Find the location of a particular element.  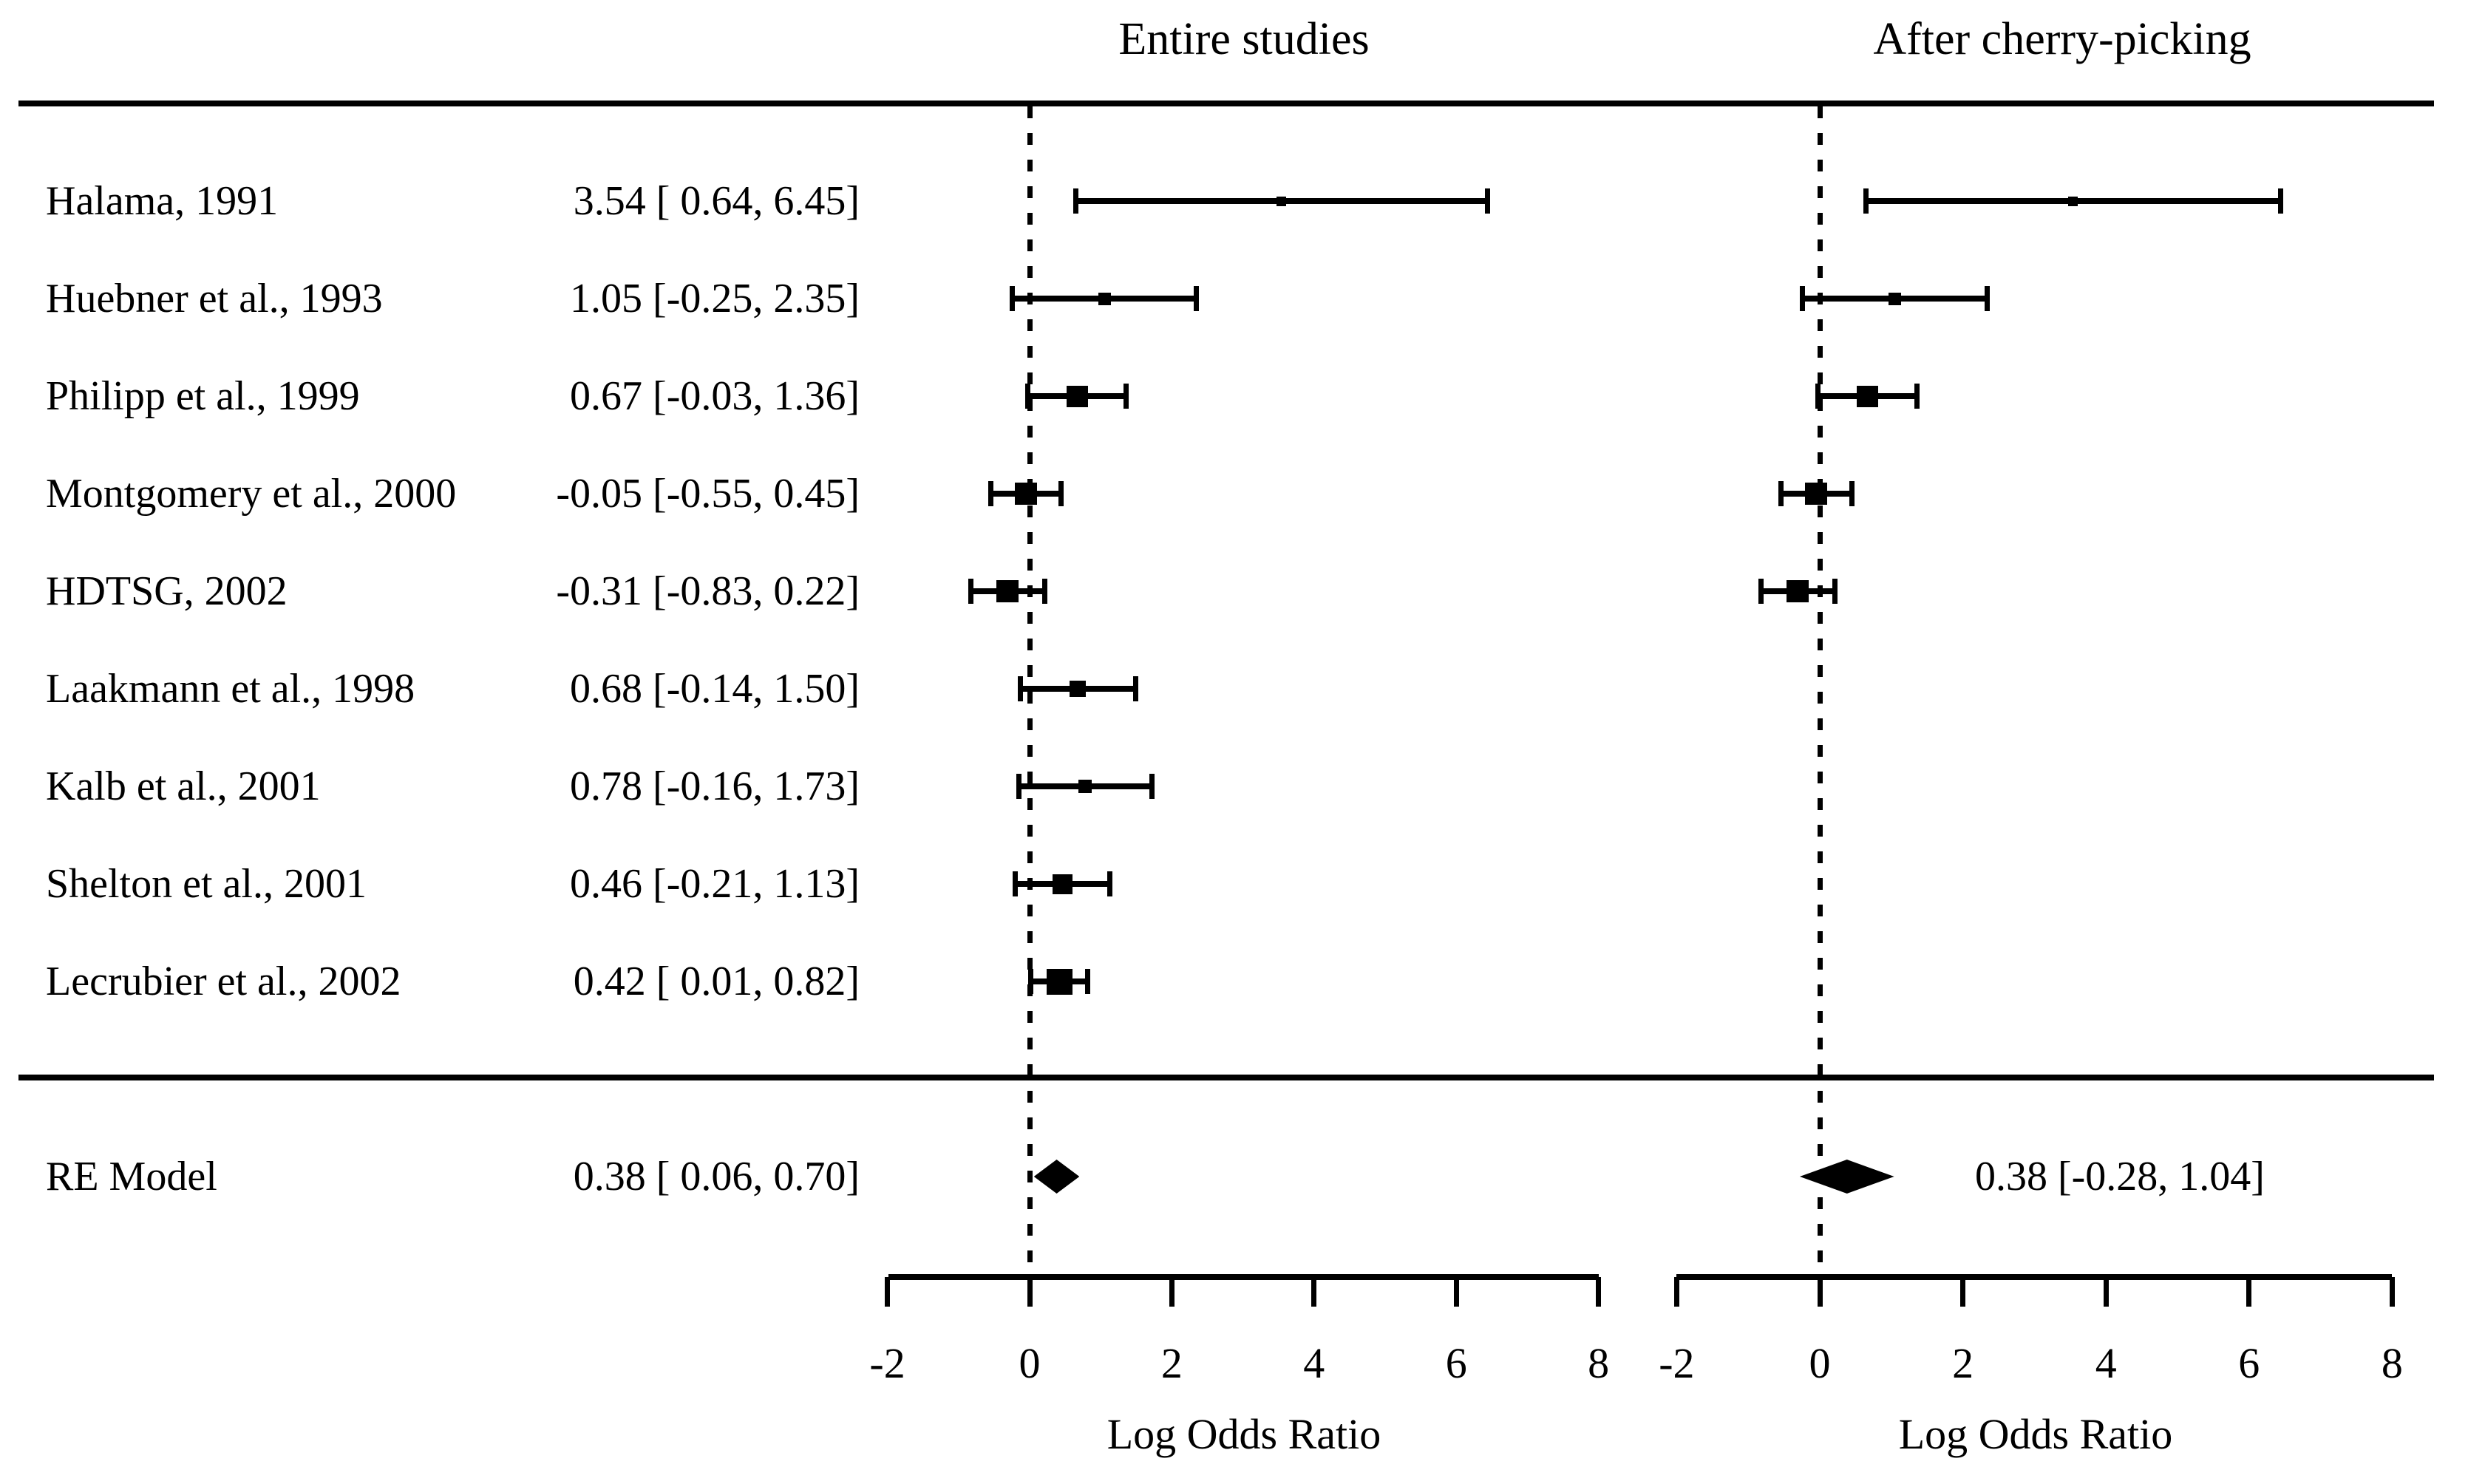

study-annotation: 0.67 [-0.03, 1.36] is located at coordinates (715, 396).